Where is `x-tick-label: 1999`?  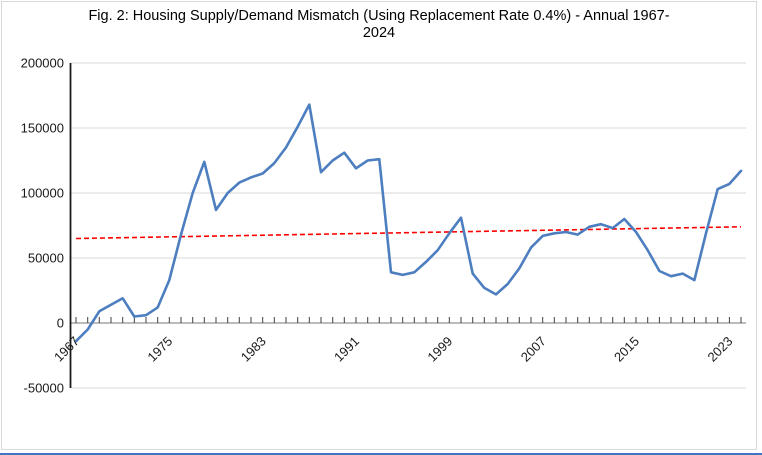 x-tick-label: 1999 is located at coordinates (439, 349).